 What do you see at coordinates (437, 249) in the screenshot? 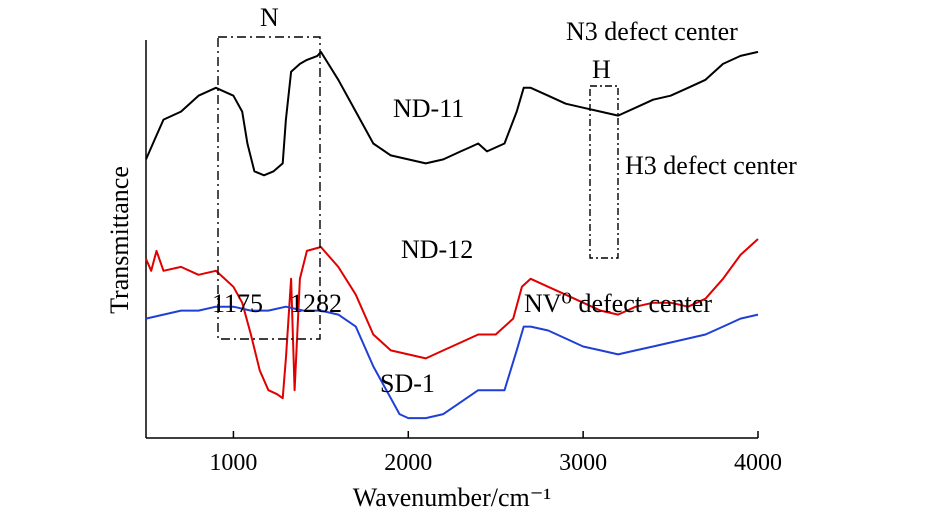
I see `series-label-nd12: ND-12` at bounding box center [437, 249].